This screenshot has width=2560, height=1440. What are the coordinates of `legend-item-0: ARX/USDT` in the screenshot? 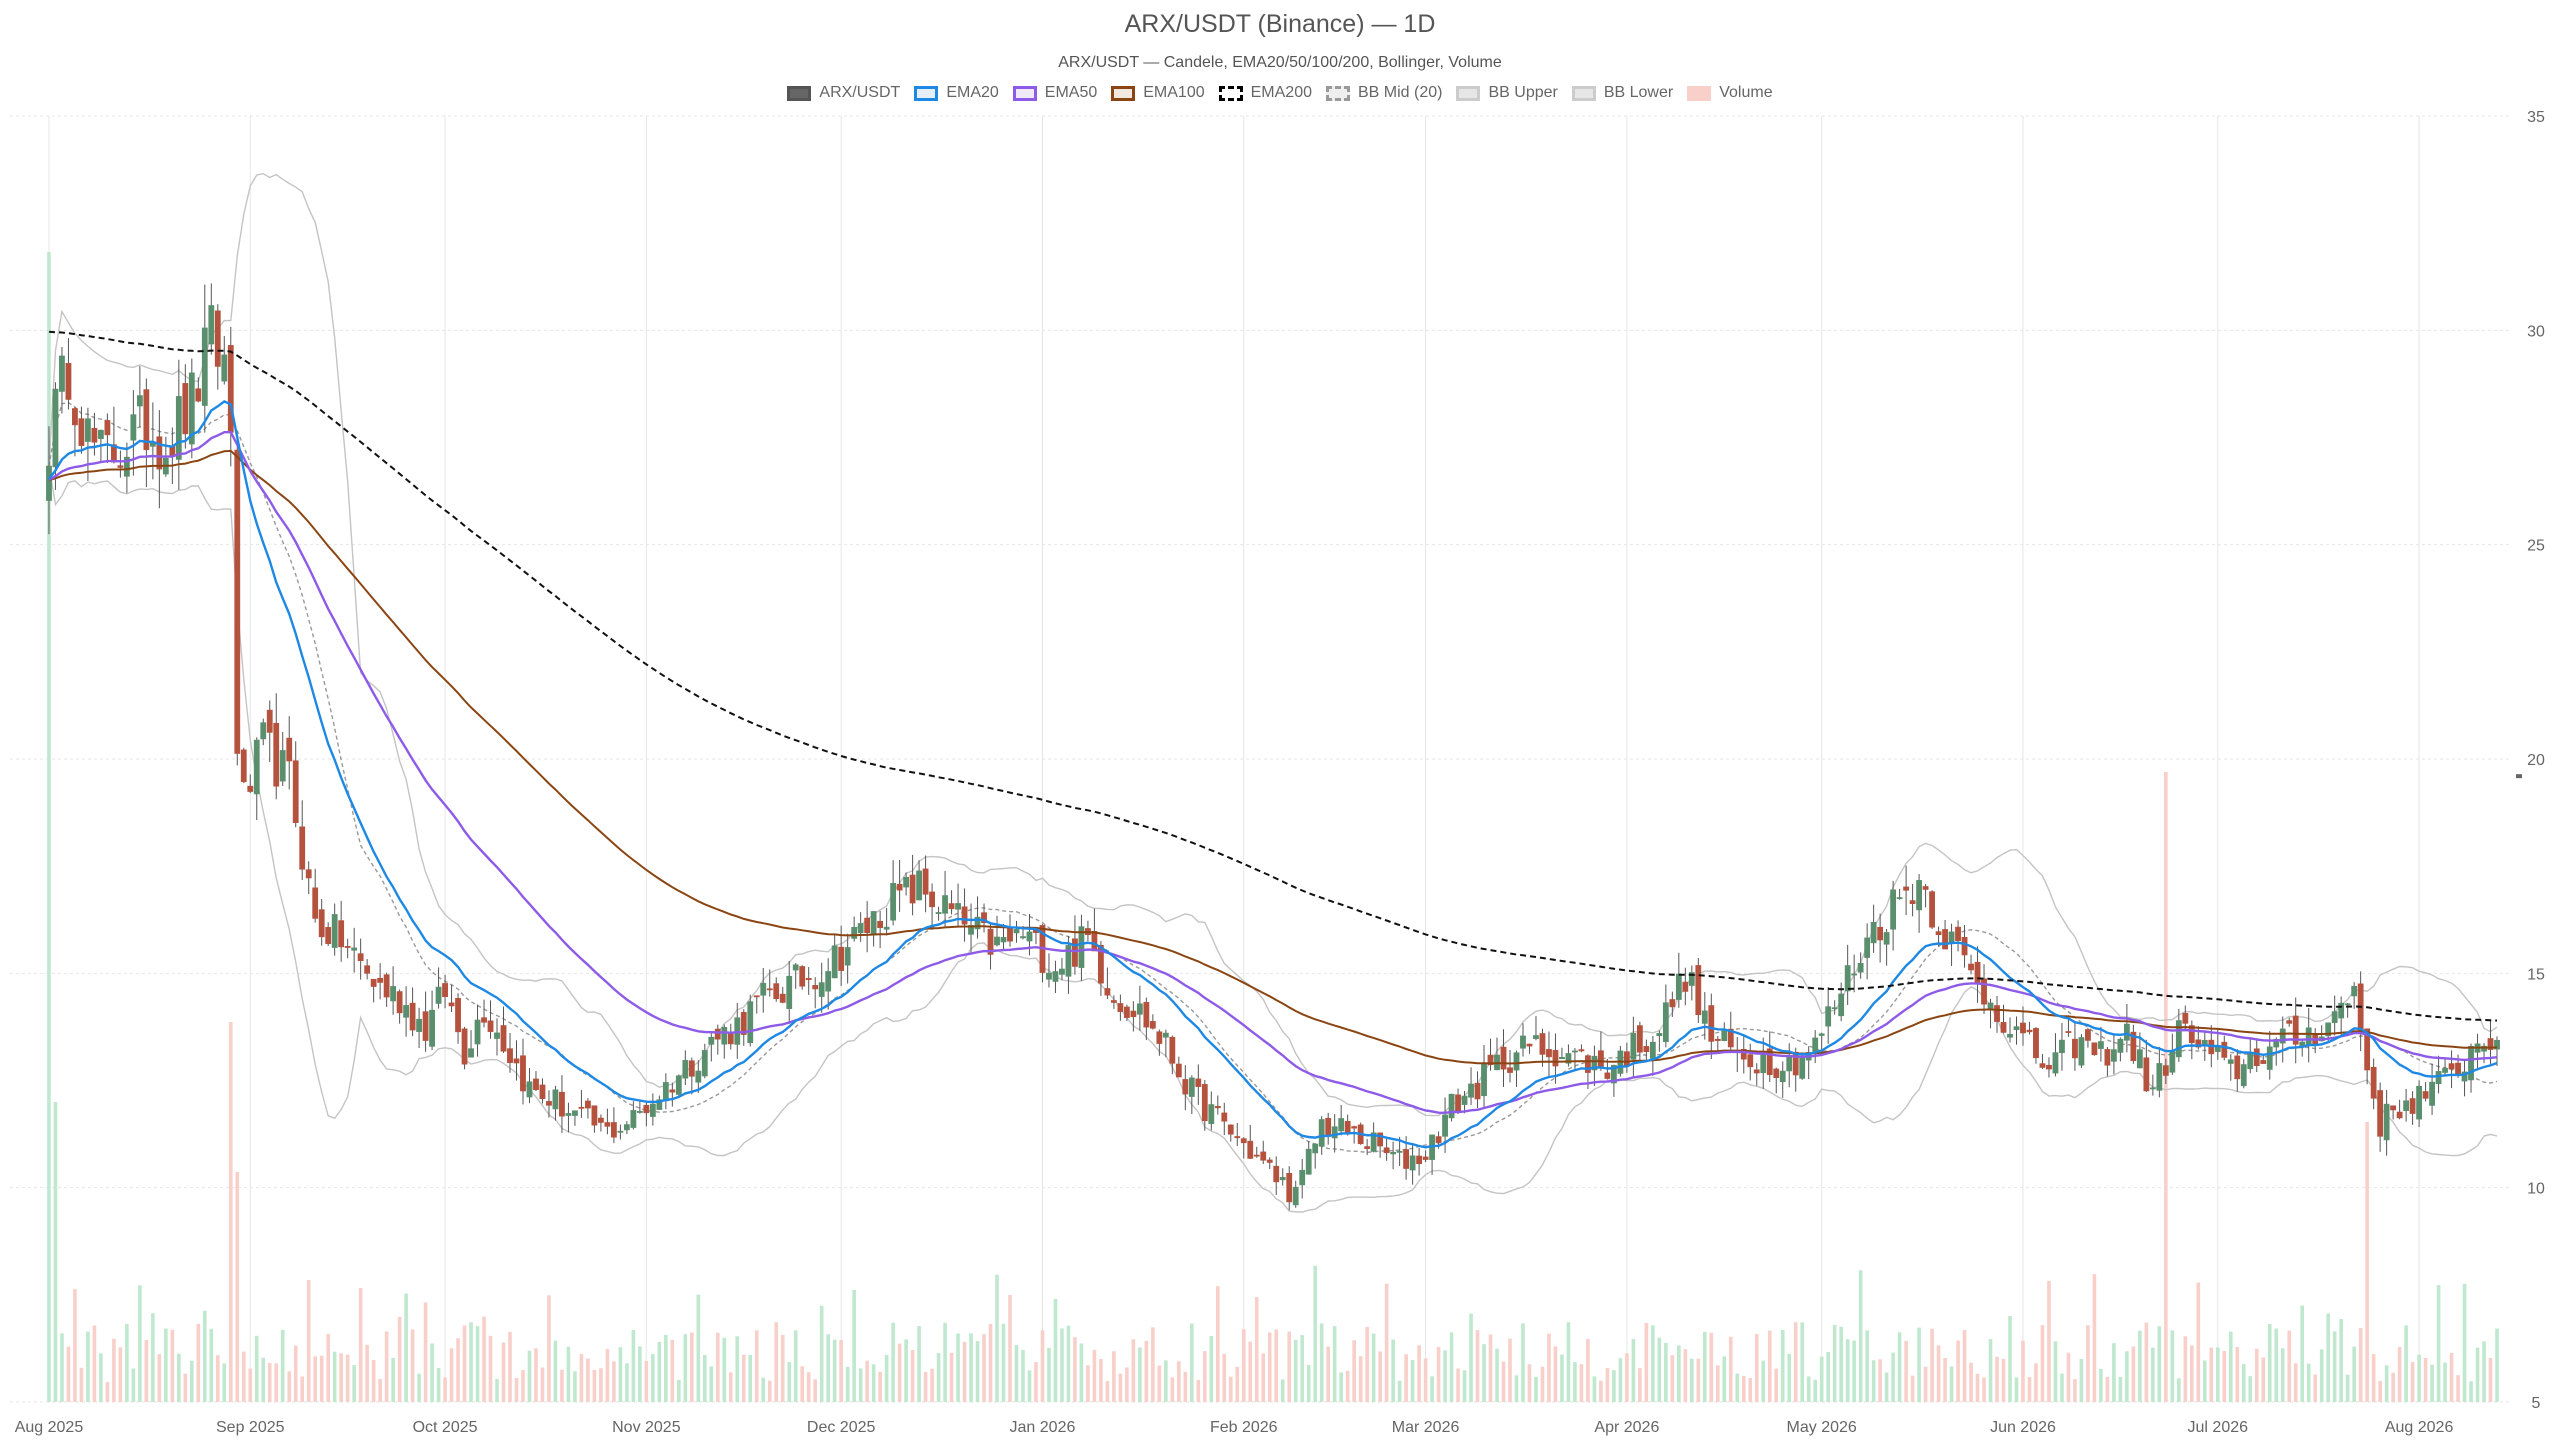 It's located at (843, 93).